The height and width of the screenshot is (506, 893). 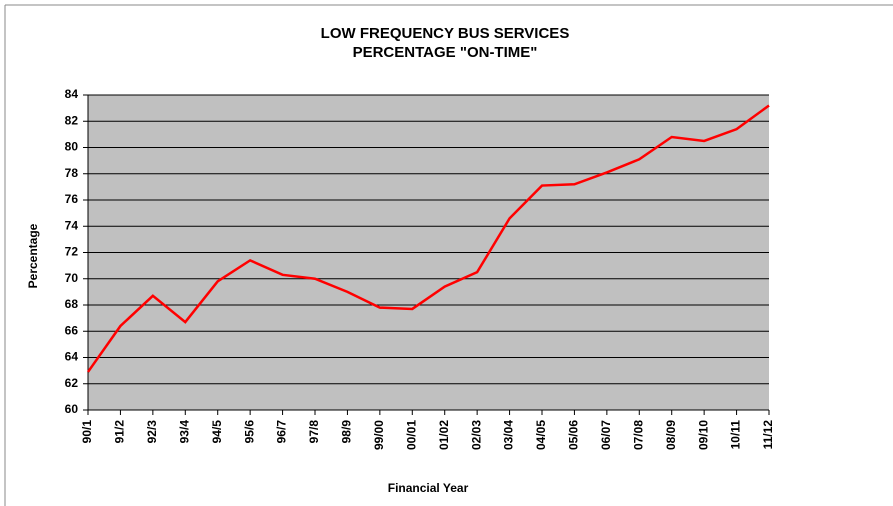 I want to click on x-tick-label: 02/03, so click(x=476, y=435).